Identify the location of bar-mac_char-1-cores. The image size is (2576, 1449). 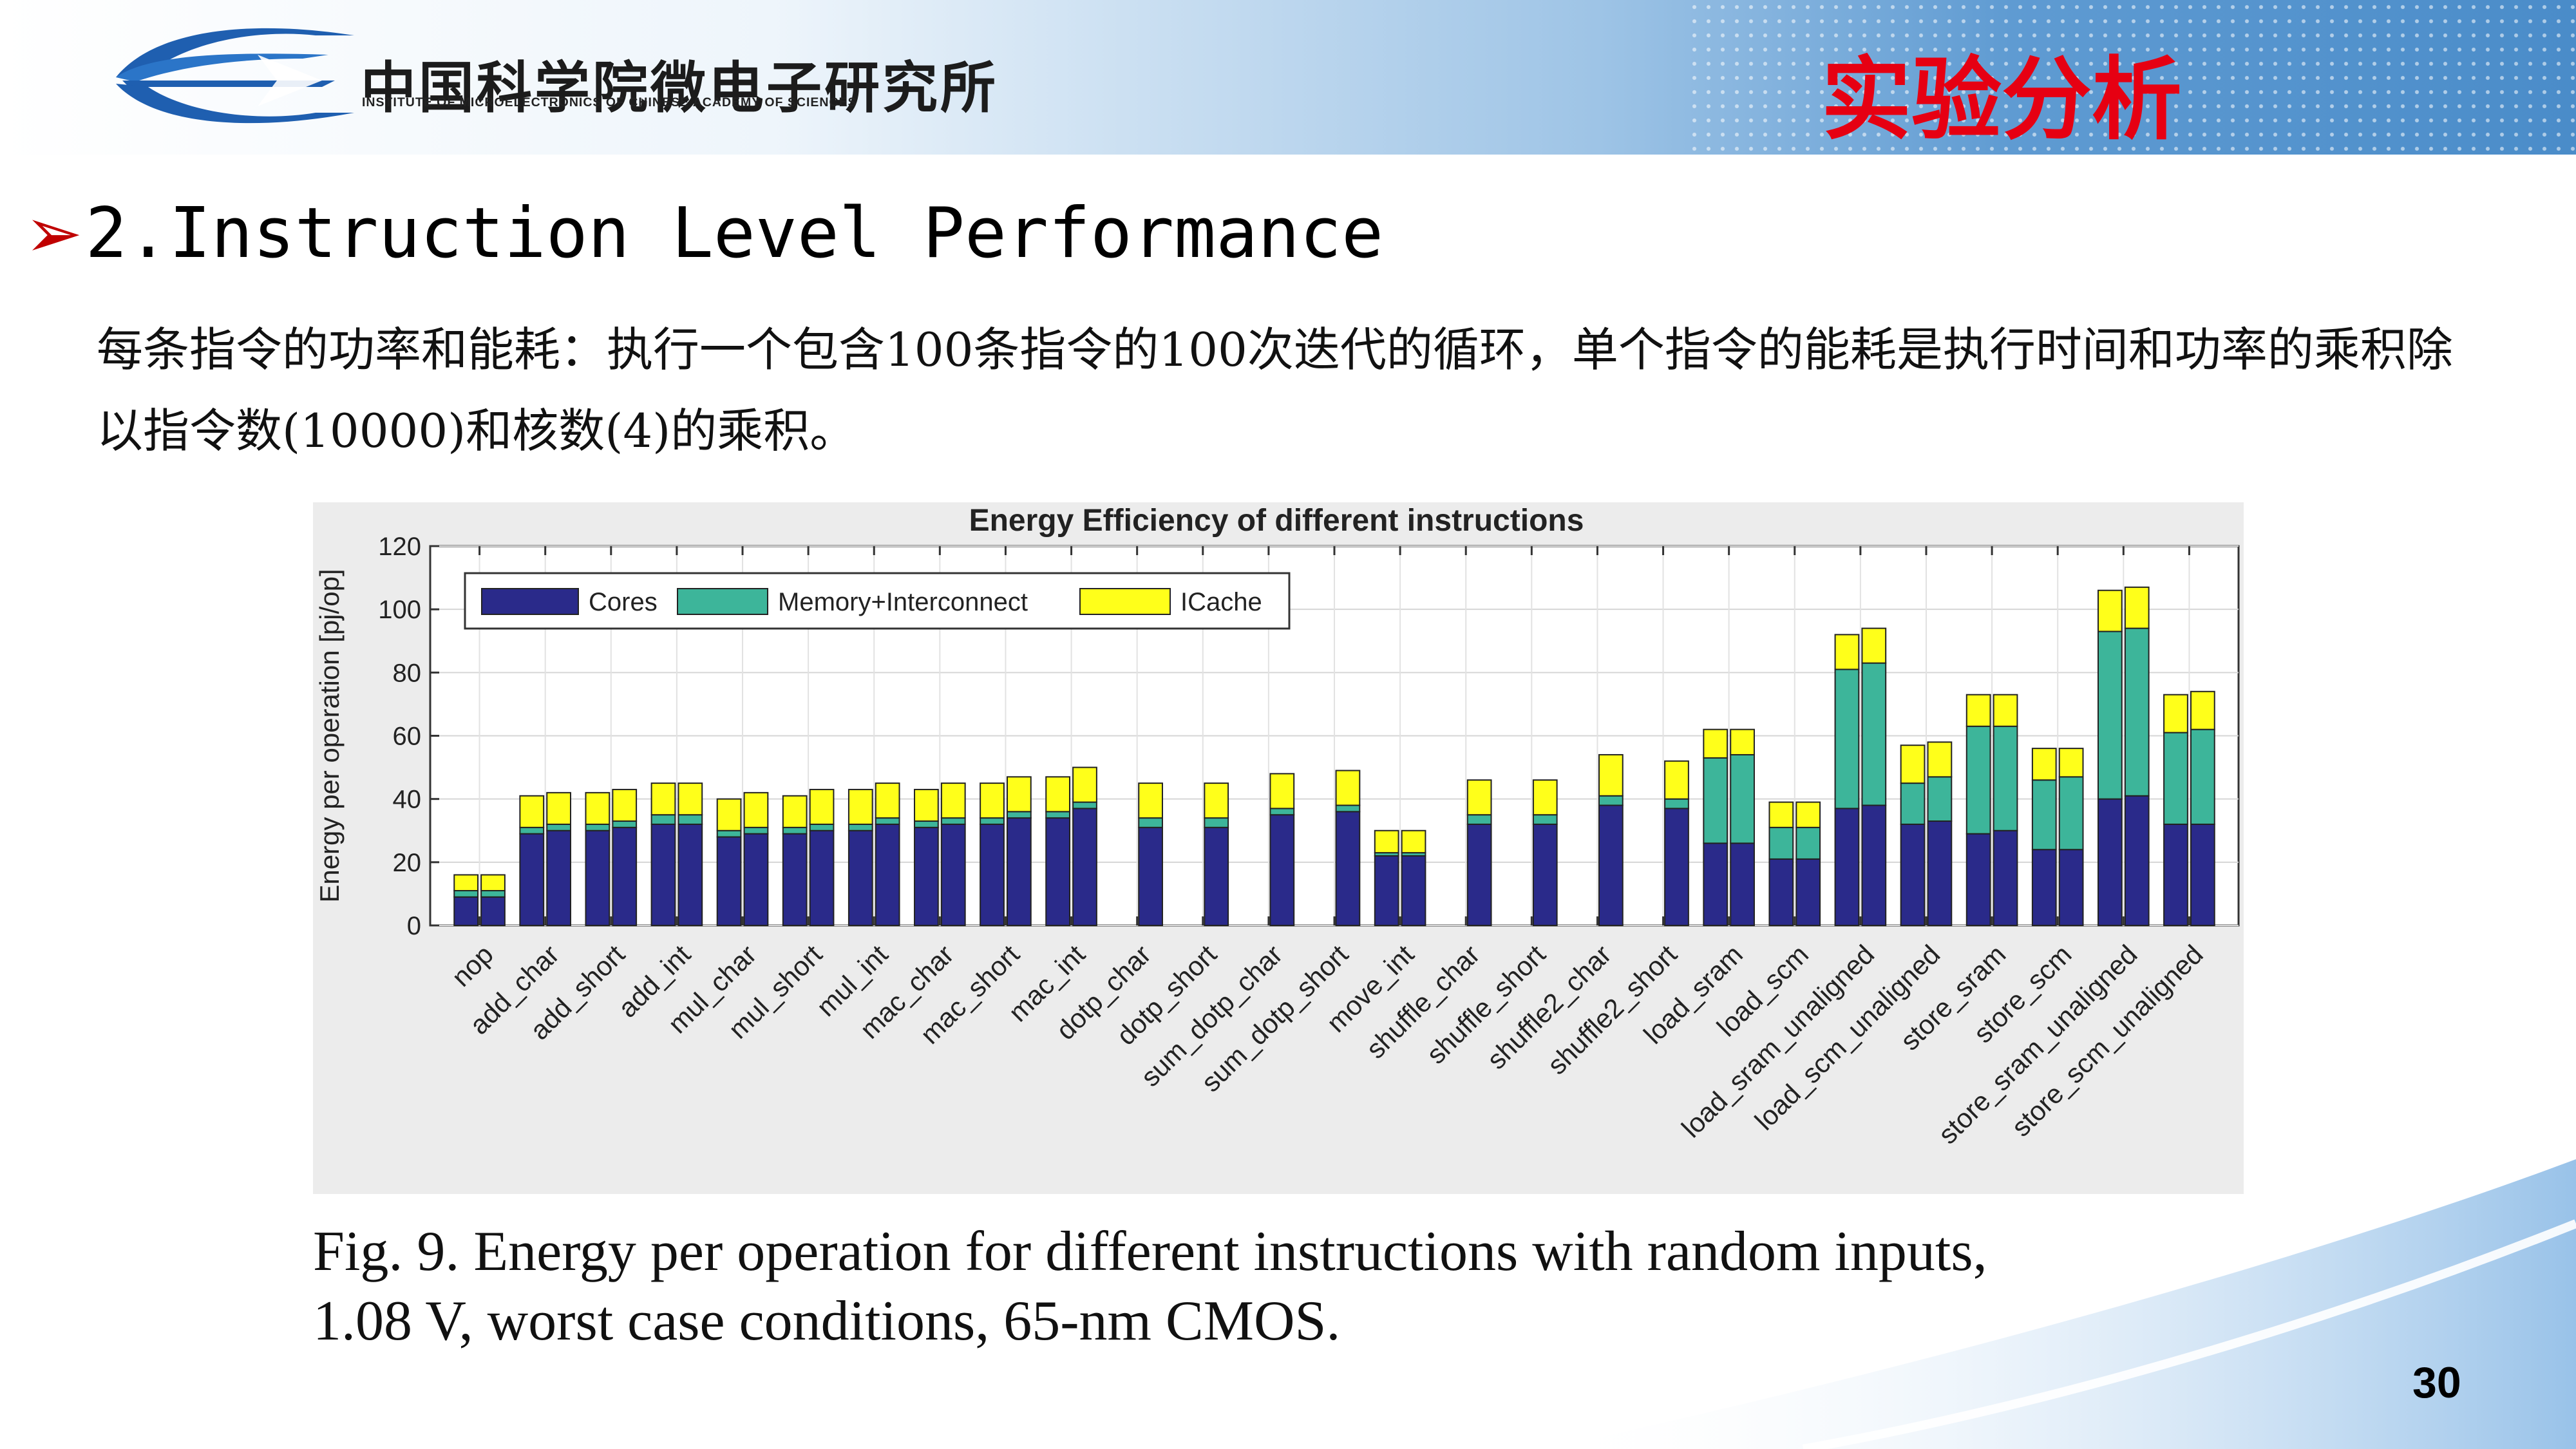
(926, 877).